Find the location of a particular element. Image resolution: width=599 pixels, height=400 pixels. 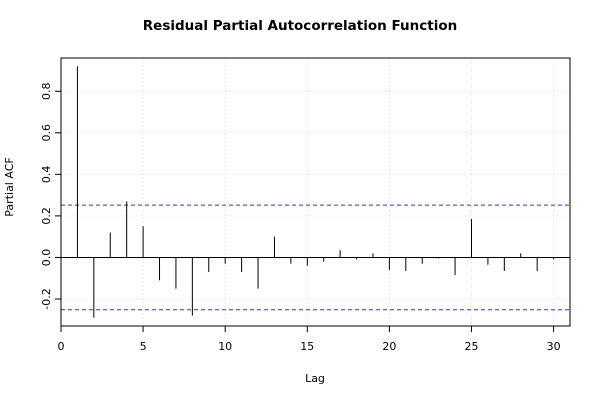

x-tick-label: 30 is located at coordinates (554, 346).